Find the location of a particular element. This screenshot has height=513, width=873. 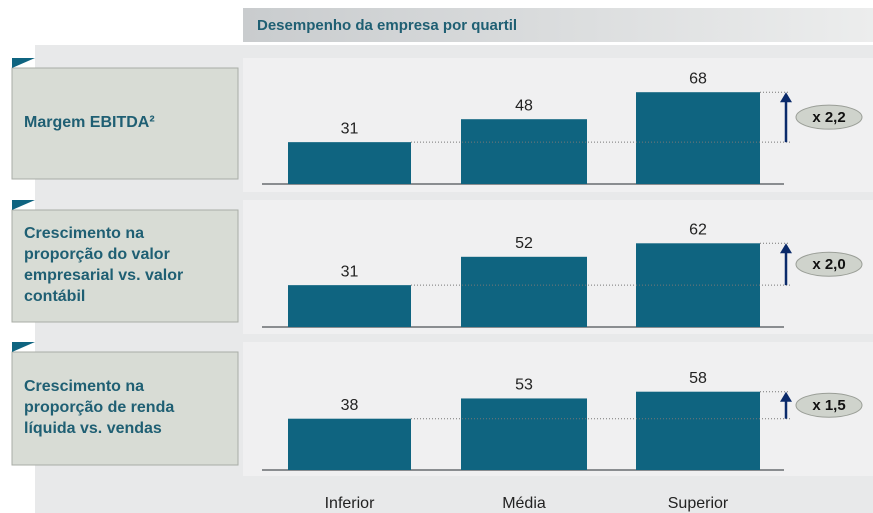

value-label: 62 is located at coordinates (698, 230).